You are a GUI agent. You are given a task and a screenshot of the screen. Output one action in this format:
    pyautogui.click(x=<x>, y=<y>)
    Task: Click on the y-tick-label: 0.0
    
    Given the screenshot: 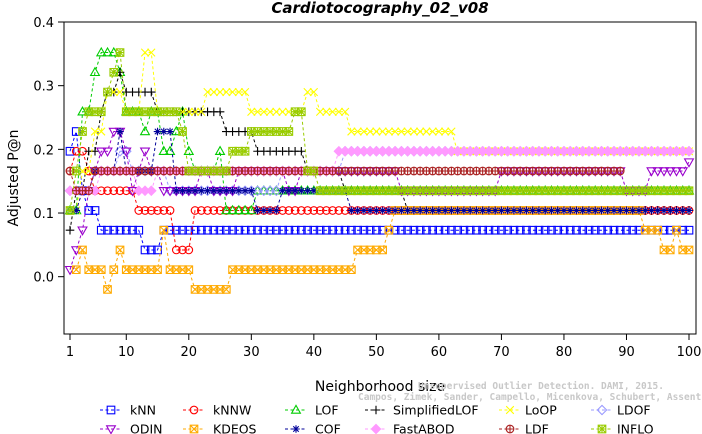 What is the action you would take?
    pyautogui.click(x=43, y=278)
    